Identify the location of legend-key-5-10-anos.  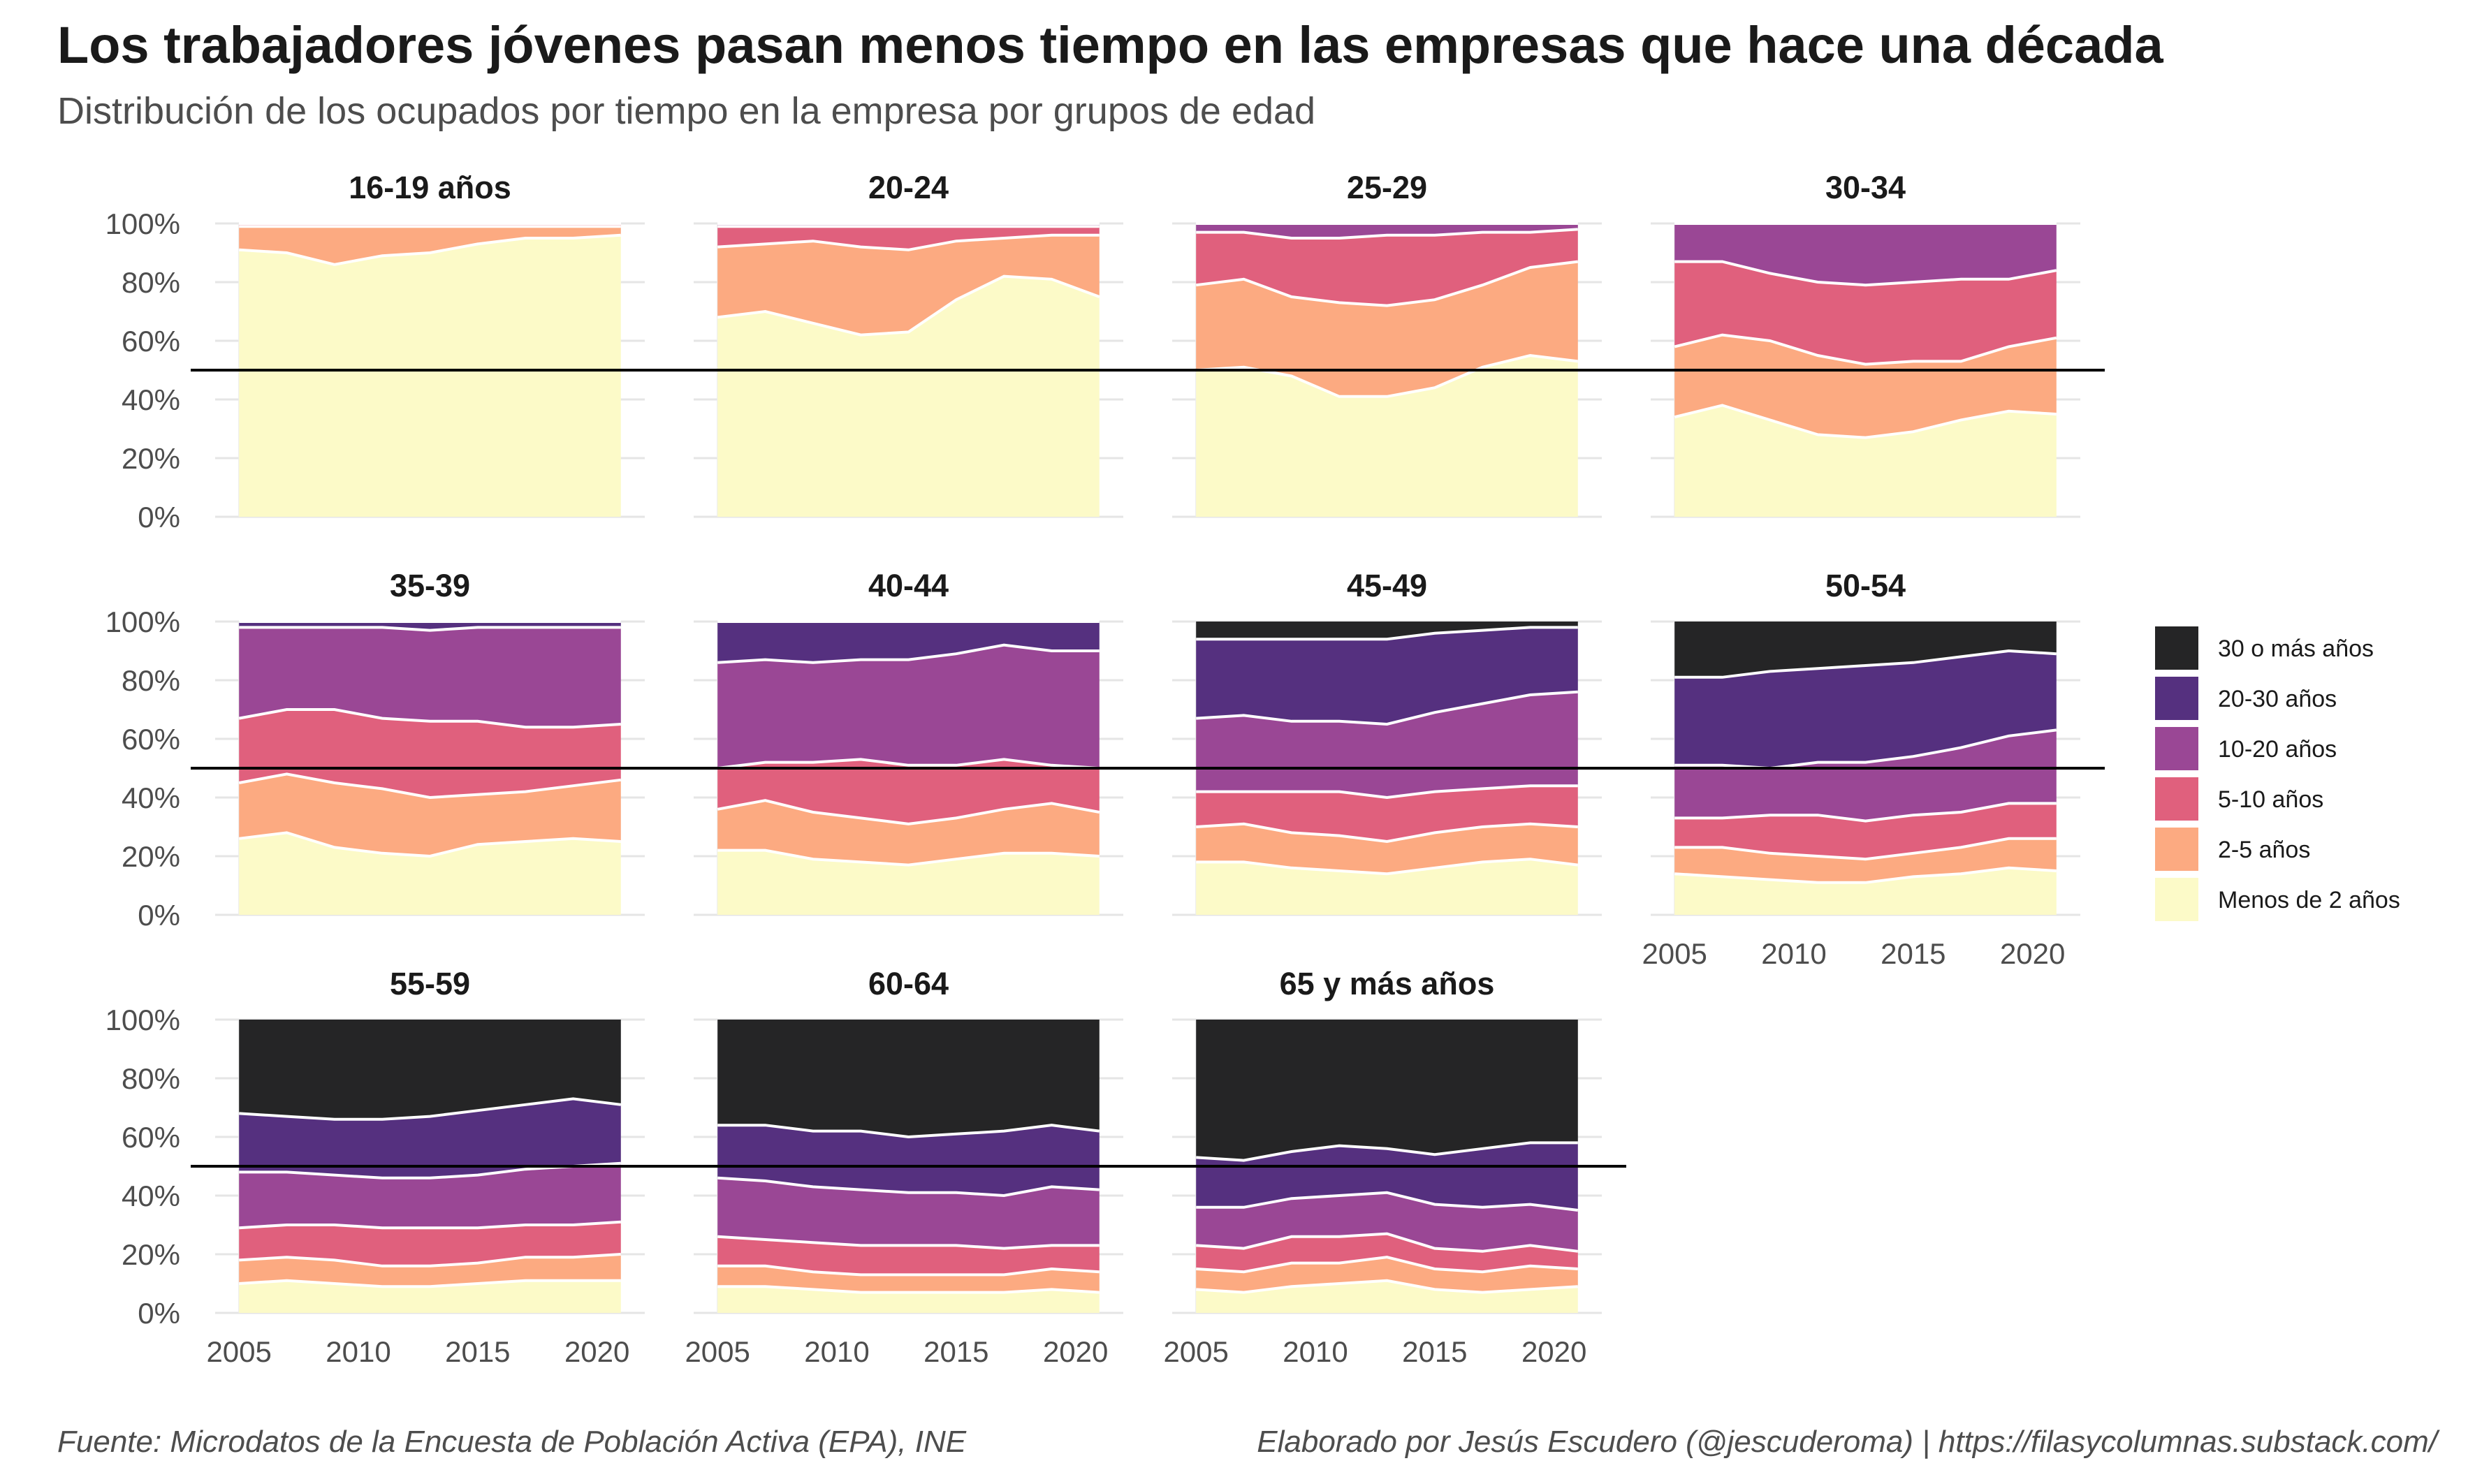
(2176, 799).